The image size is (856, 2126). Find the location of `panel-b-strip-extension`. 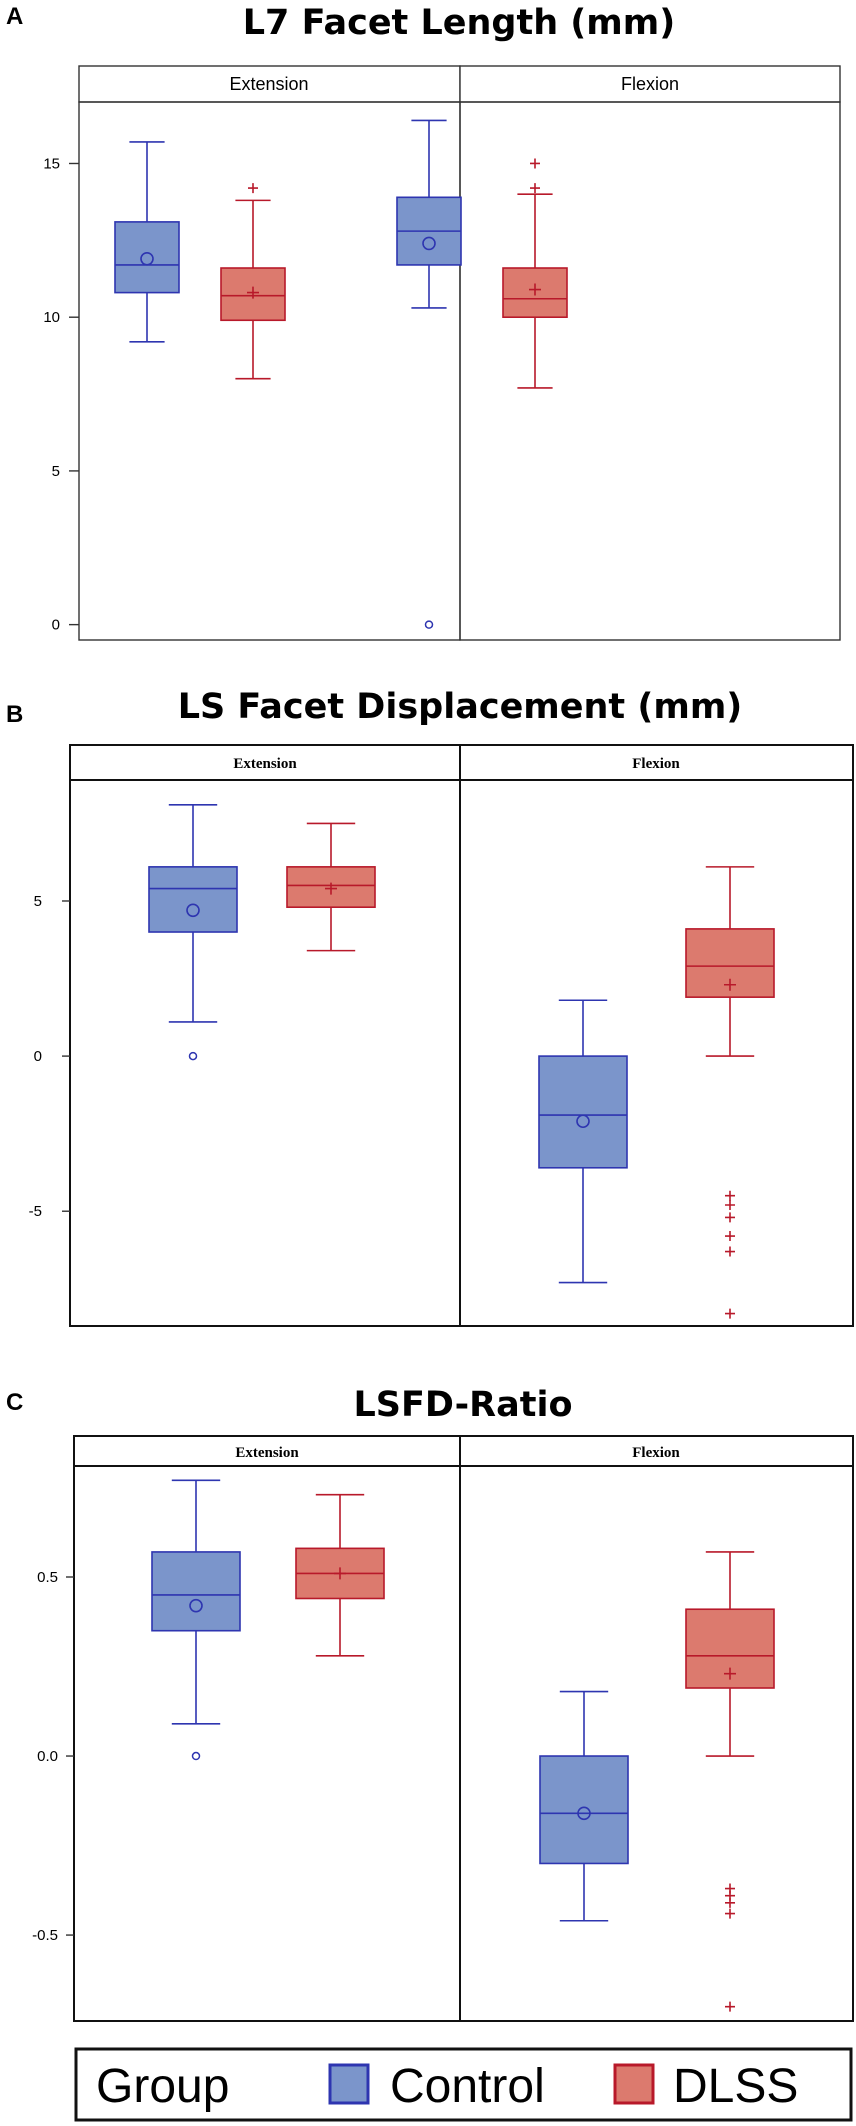

panel-b-strip-extension is located at coordinates (265, 762).